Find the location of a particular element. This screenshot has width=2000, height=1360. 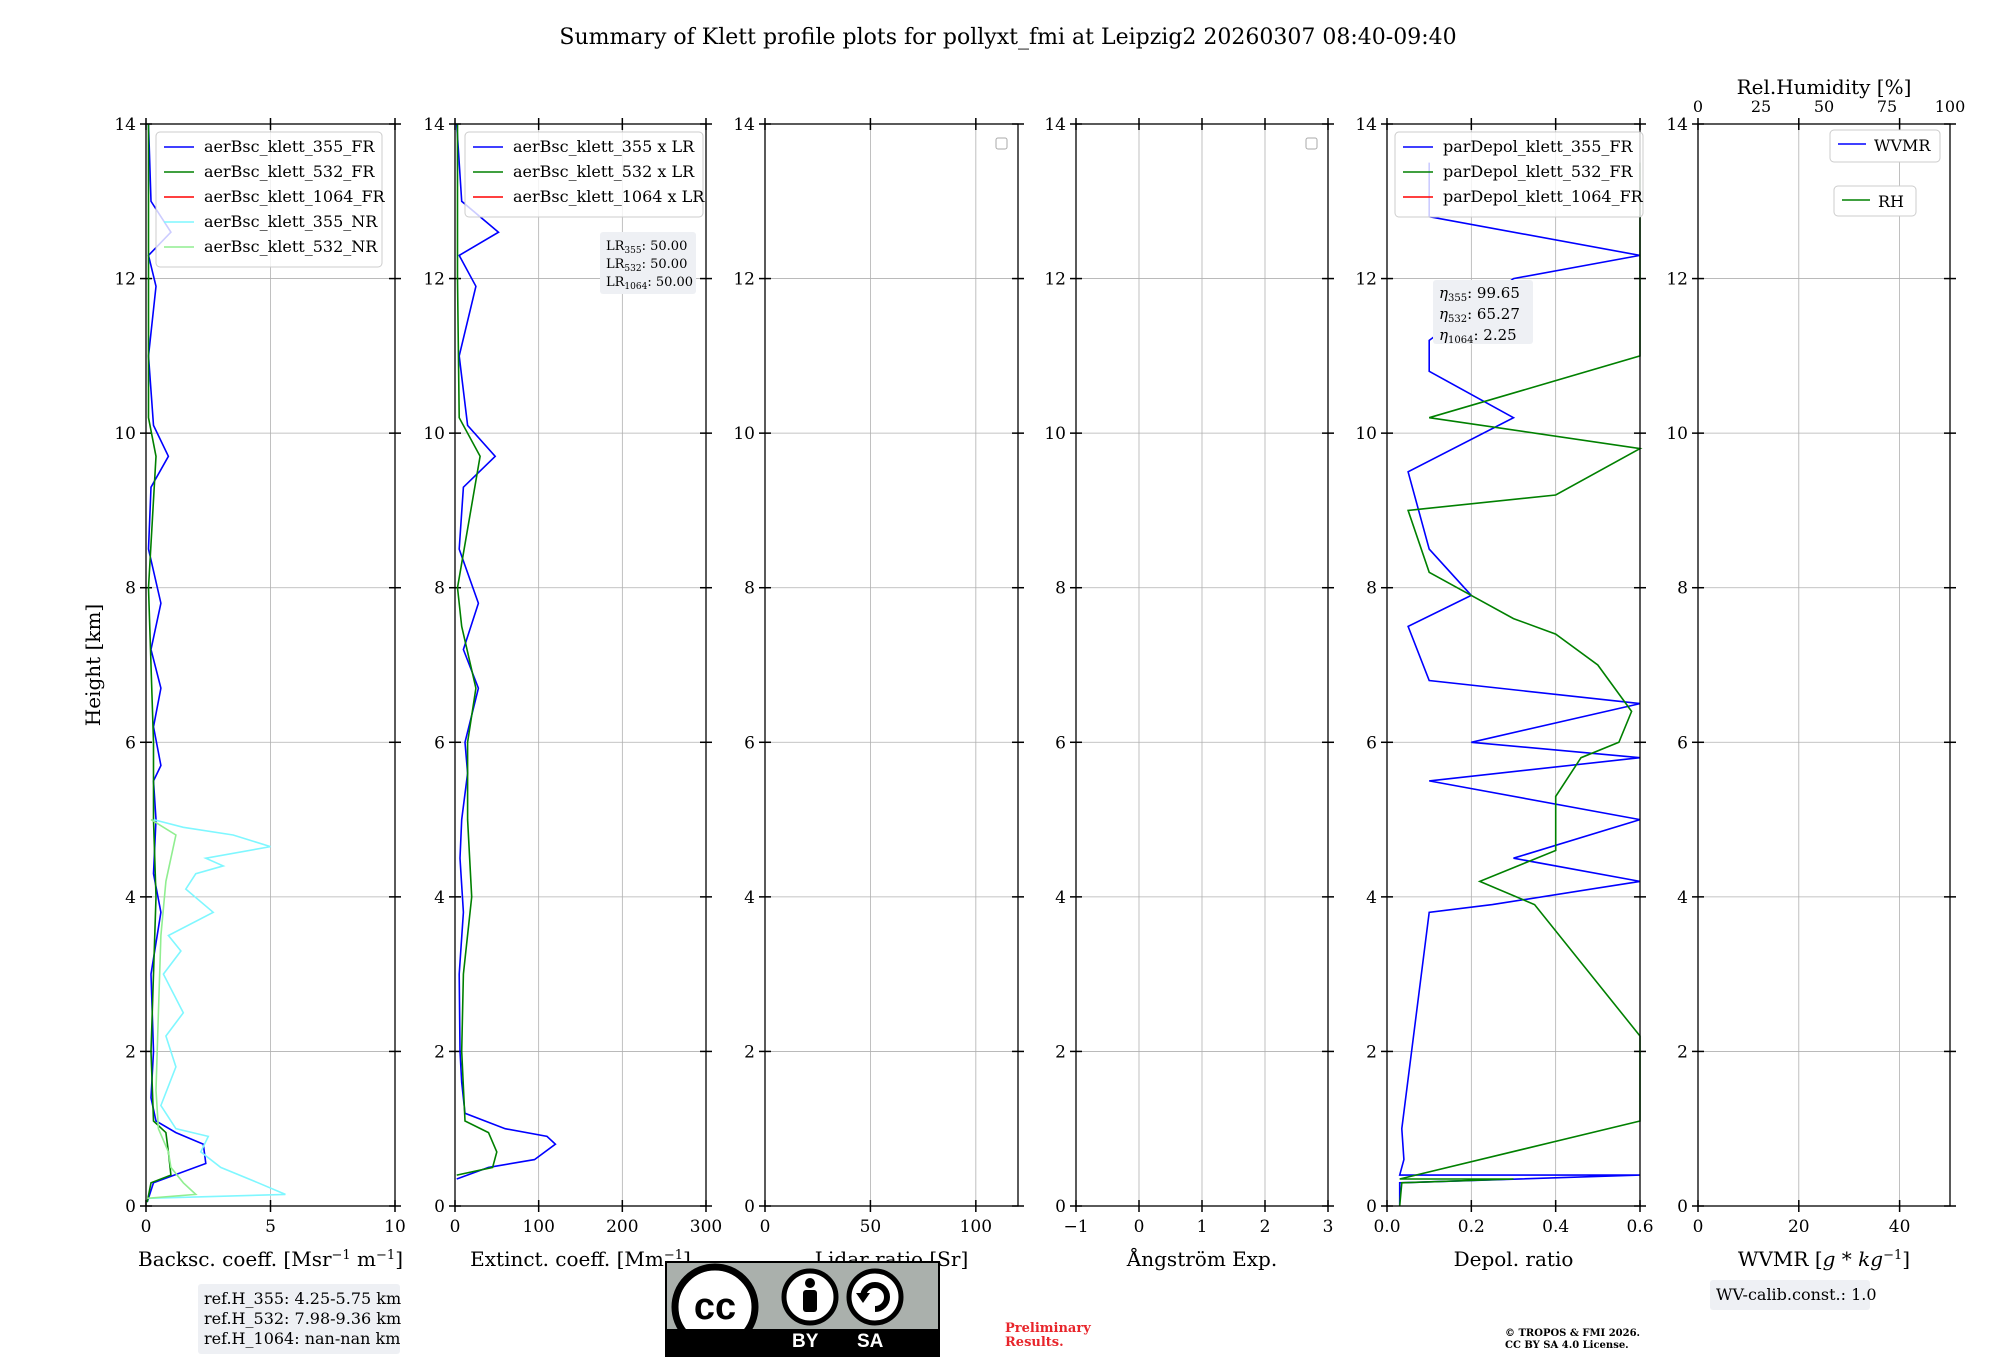

info-box-backscatter is located at coordinates (299, 1319).